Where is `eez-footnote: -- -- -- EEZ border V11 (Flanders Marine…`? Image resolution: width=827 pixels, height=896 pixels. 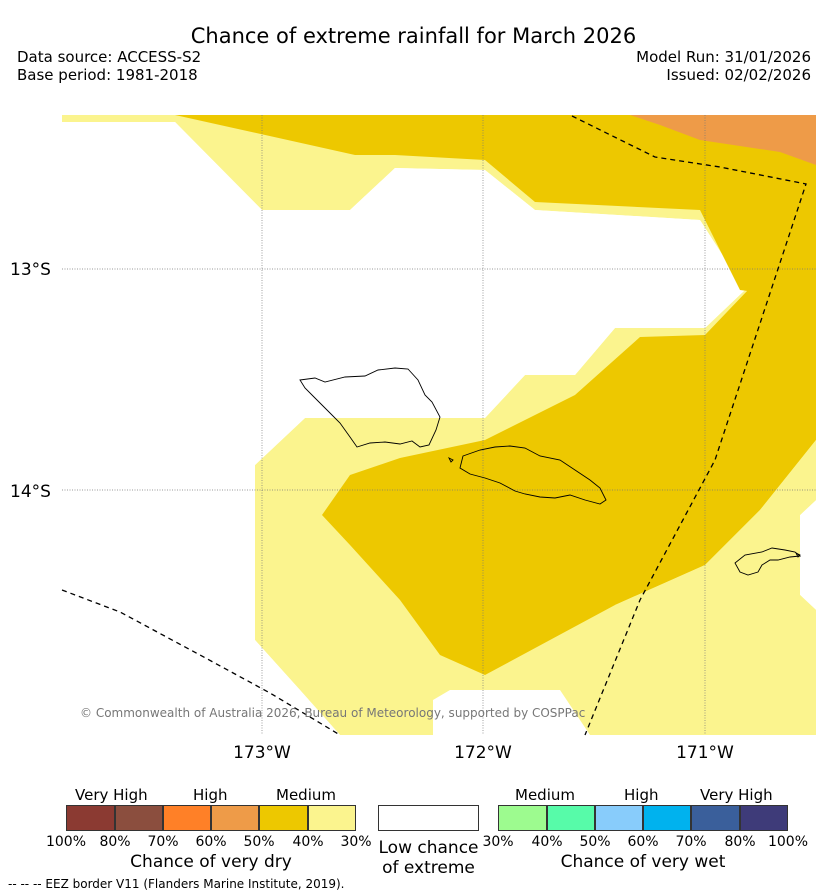
eez-footnote: -- -- -- EEZ border V11 (Flanders Marine… is located at coordinates (176, 884).